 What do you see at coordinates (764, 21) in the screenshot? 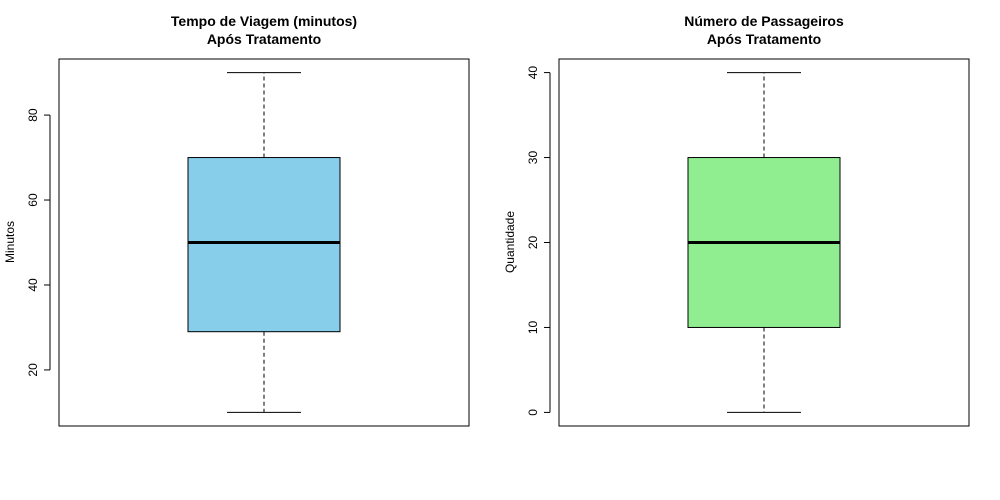
I see `chart-title-2-line-1: Número de Passageiros` at bounding box center [764, 21].